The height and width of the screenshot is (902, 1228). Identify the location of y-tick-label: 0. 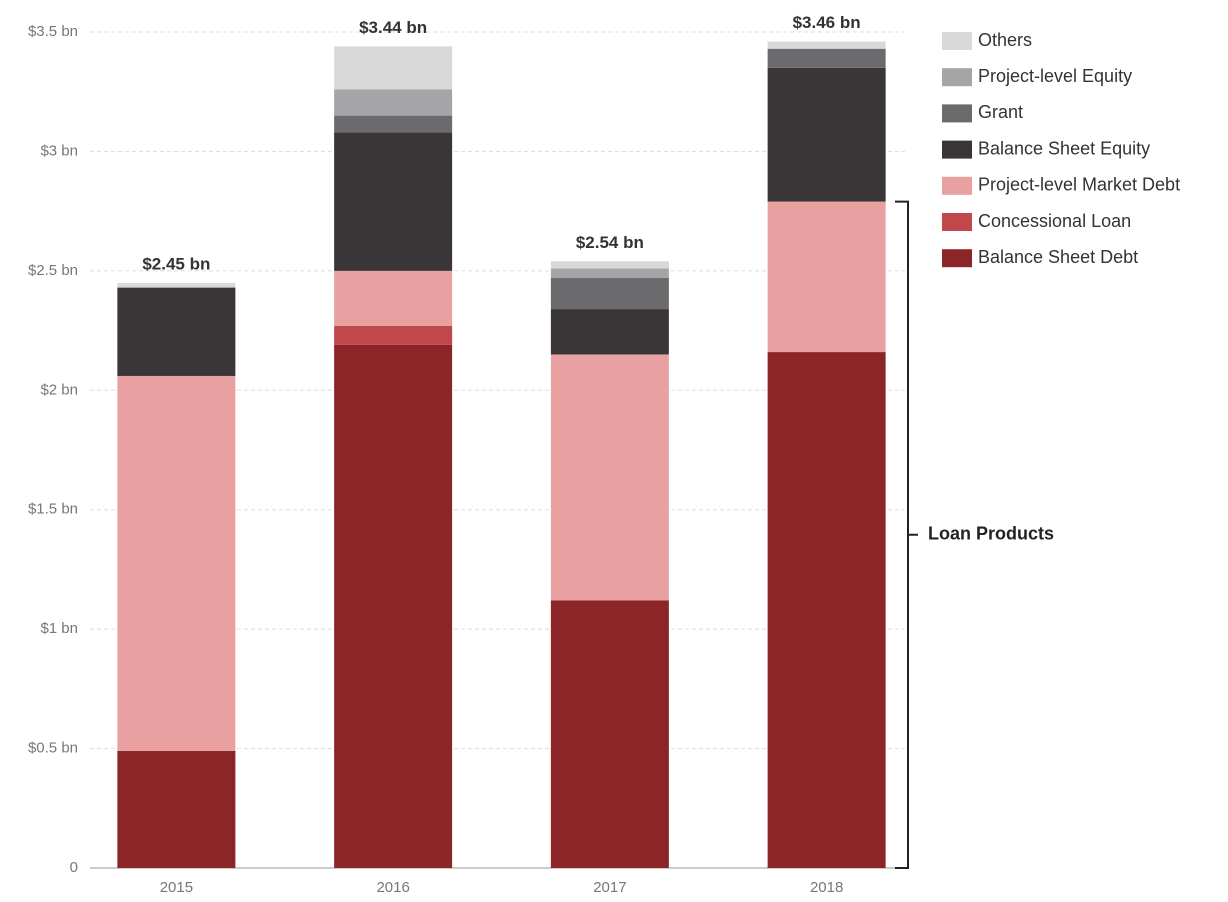
(74, 867).